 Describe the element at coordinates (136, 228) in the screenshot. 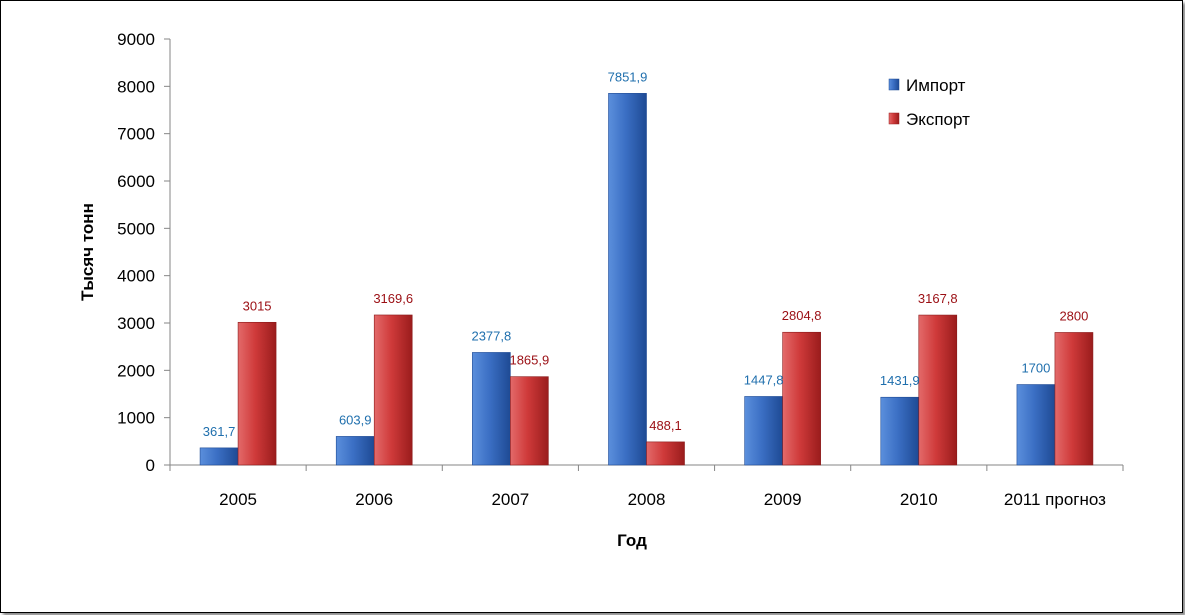

I see `y-tick-label: 5000` at that location.